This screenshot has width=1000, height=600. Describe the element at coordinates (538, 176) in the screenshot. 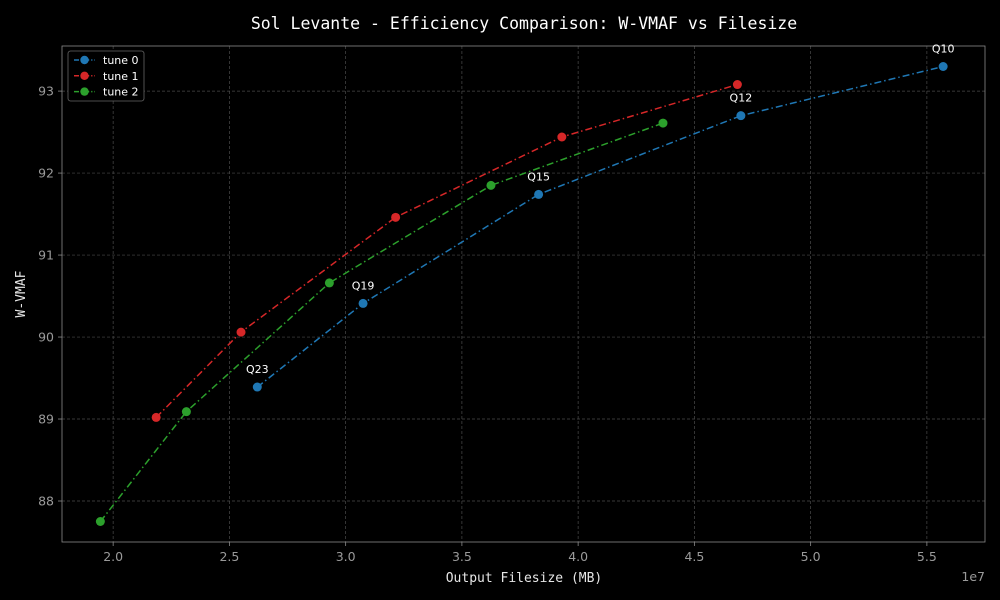

I see `point-label: Q15` at that location.